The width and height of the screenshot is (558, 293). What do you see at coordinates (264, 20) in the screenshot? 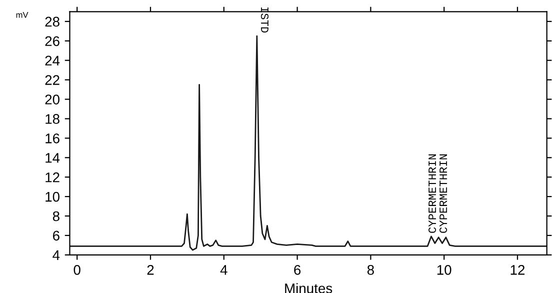
I see `annotation: ISTD` at bounding box center [264, 20].